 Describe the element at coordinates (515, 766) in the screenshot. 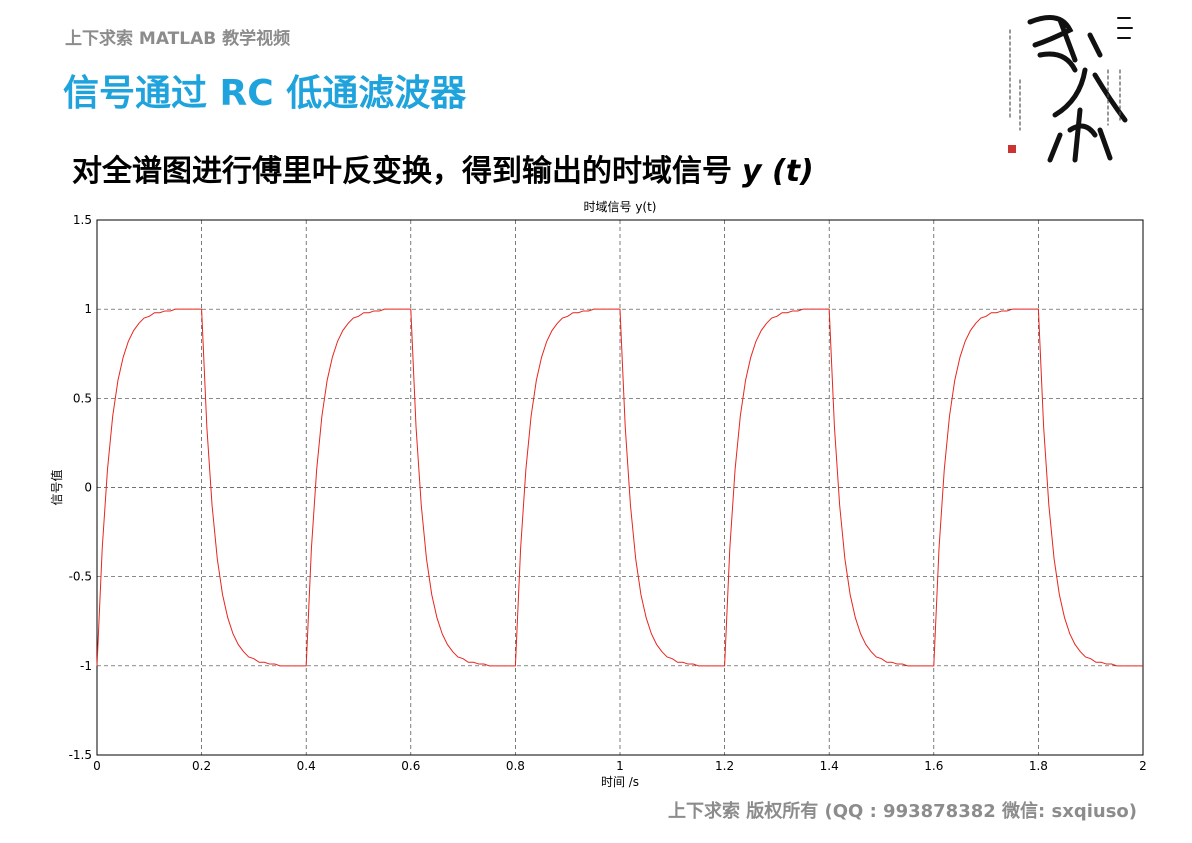

I see `x-tick-label: 0.8` at that location.